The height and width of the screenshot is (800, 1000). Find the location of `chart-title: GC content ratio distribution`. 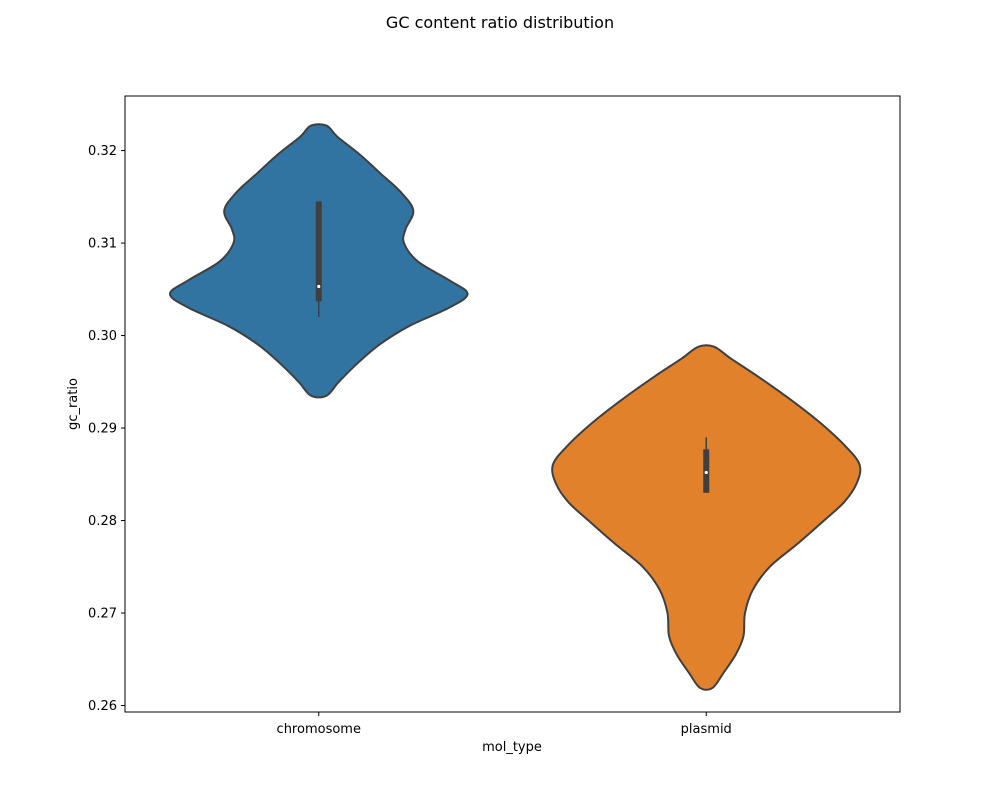

chart-title: GC content ratio distribution is located at coordinates (500, 22).